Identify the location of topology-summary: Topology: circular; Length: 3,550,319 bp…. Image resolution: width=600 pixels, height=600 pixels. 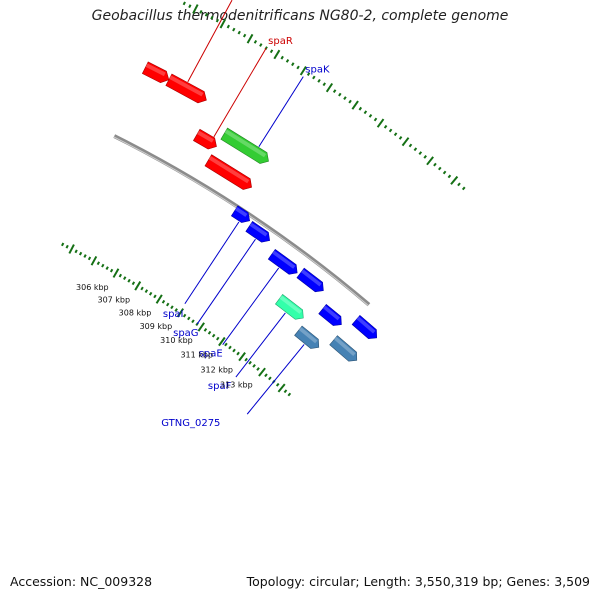
(418, 581).